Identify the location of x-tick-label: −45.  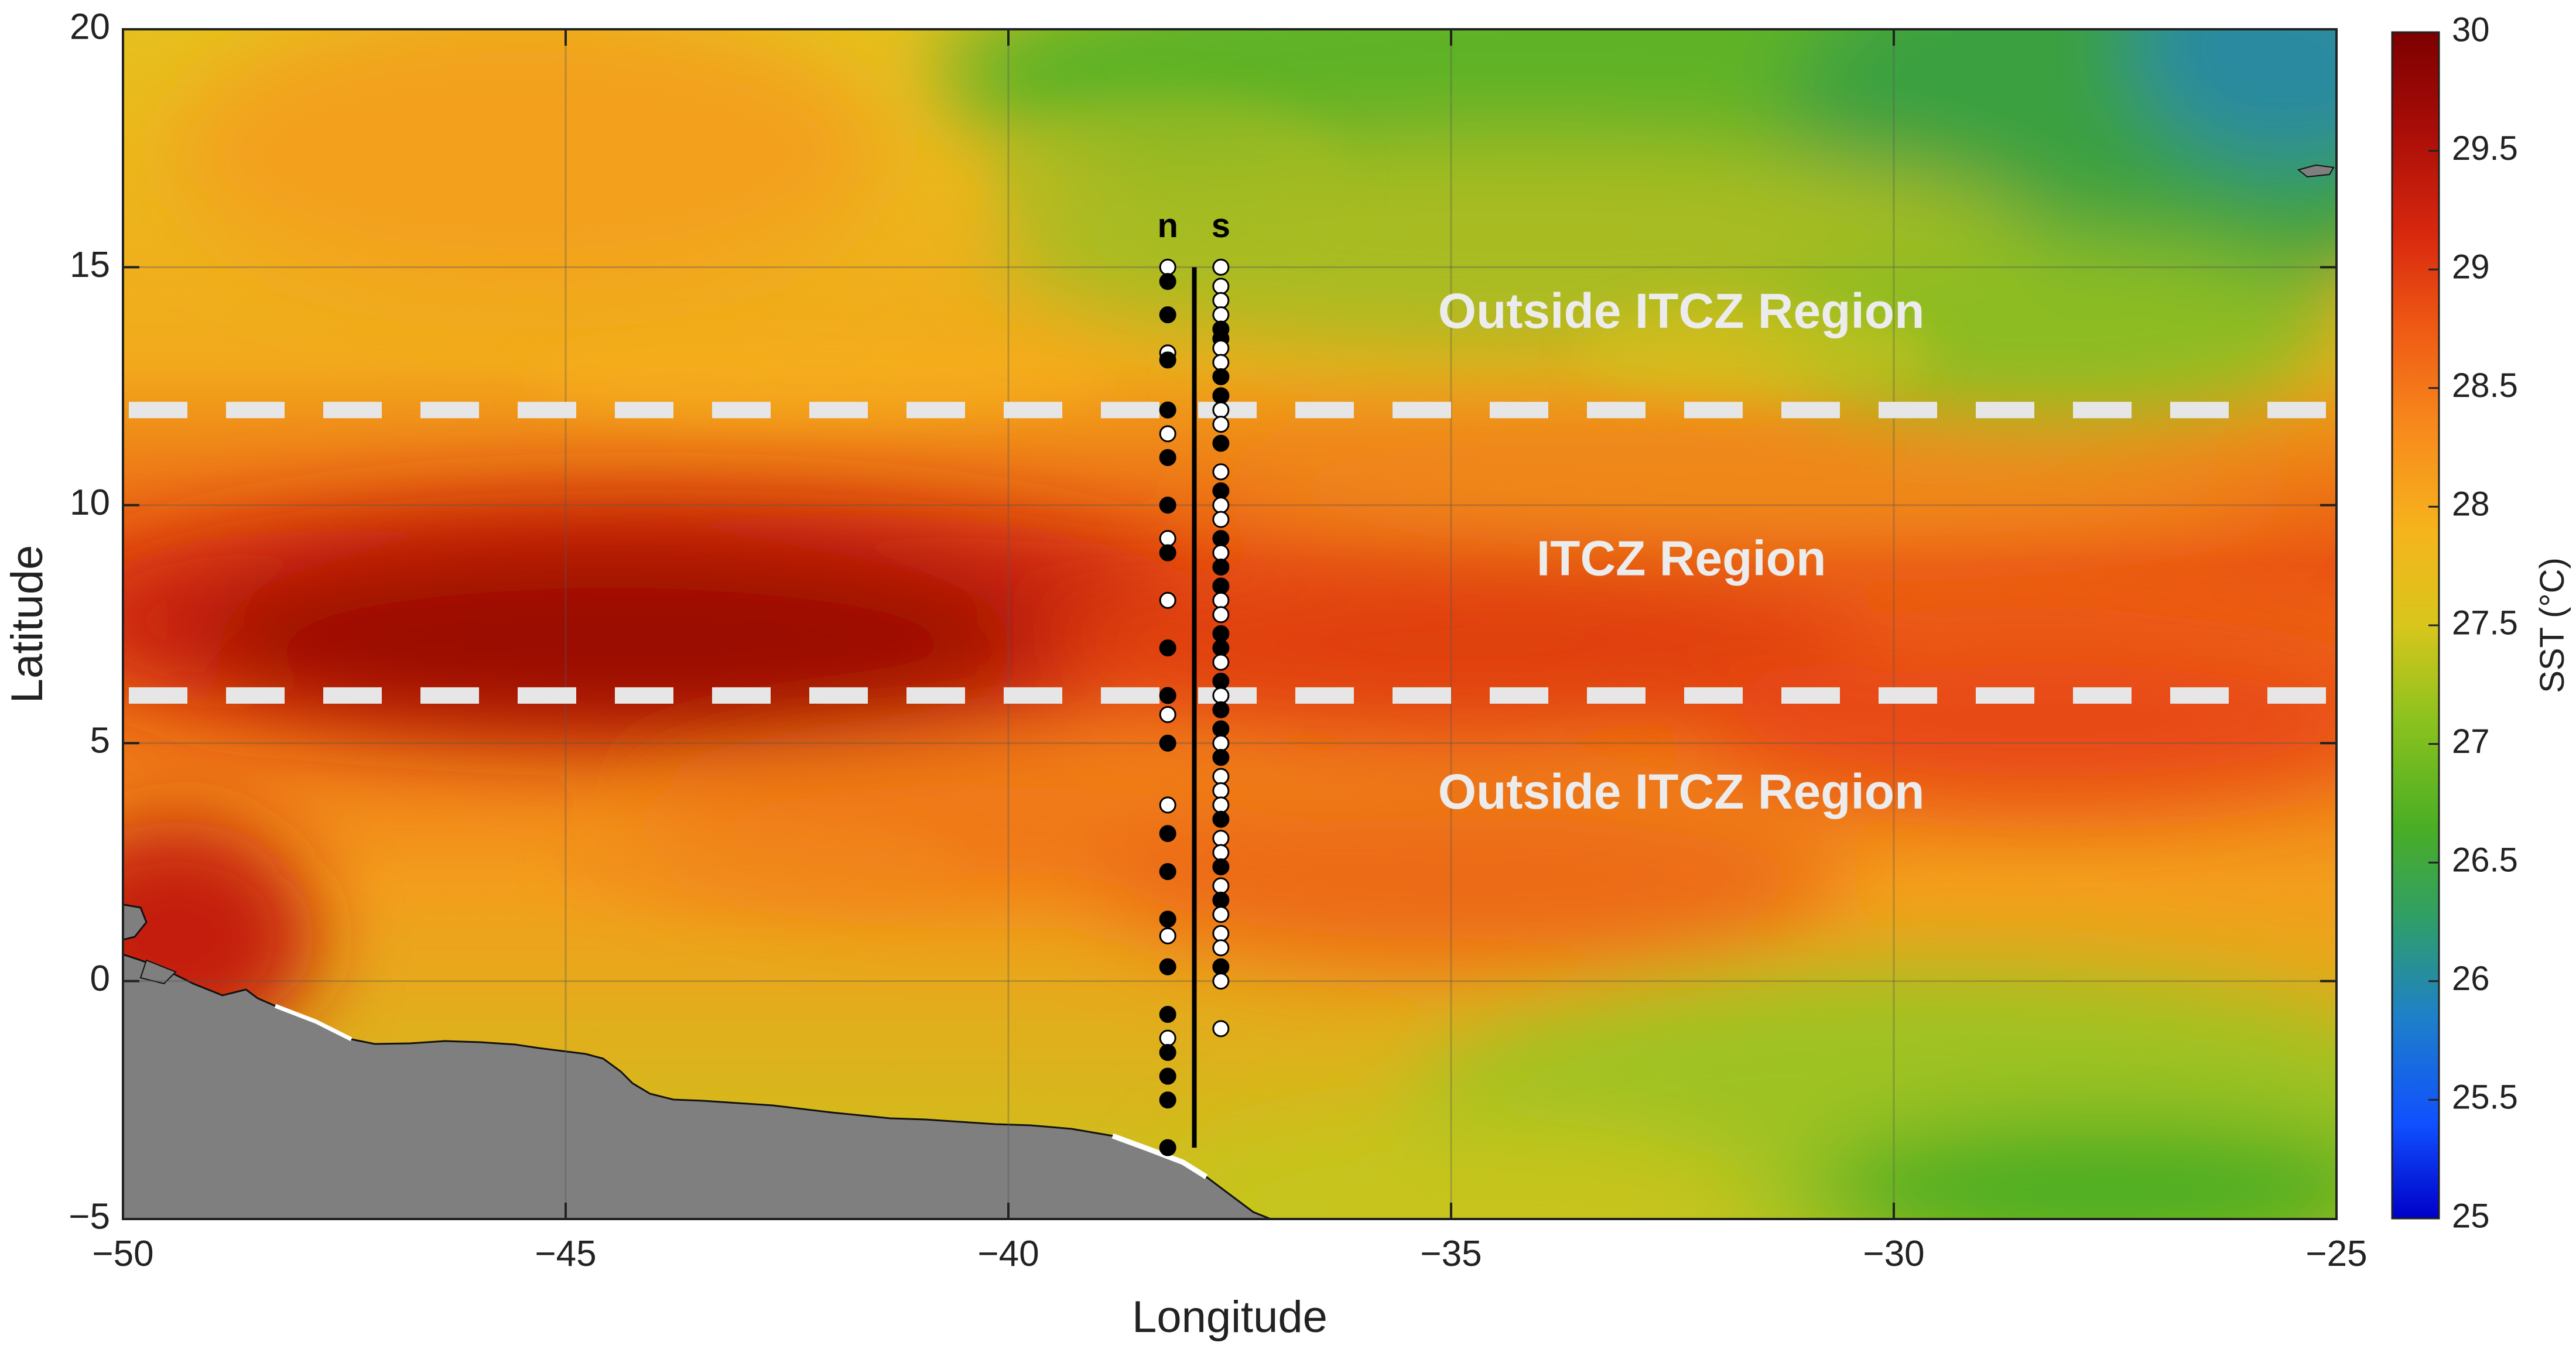
(565, 1254).